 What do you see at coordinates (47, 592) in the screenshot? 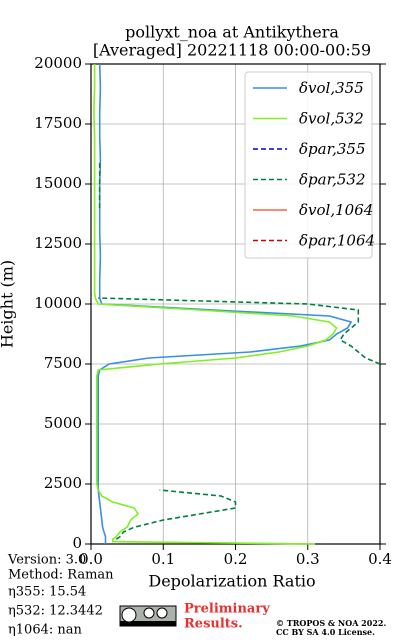
I see `info-text: η355: 15.54` at bounding box center [47, 592].